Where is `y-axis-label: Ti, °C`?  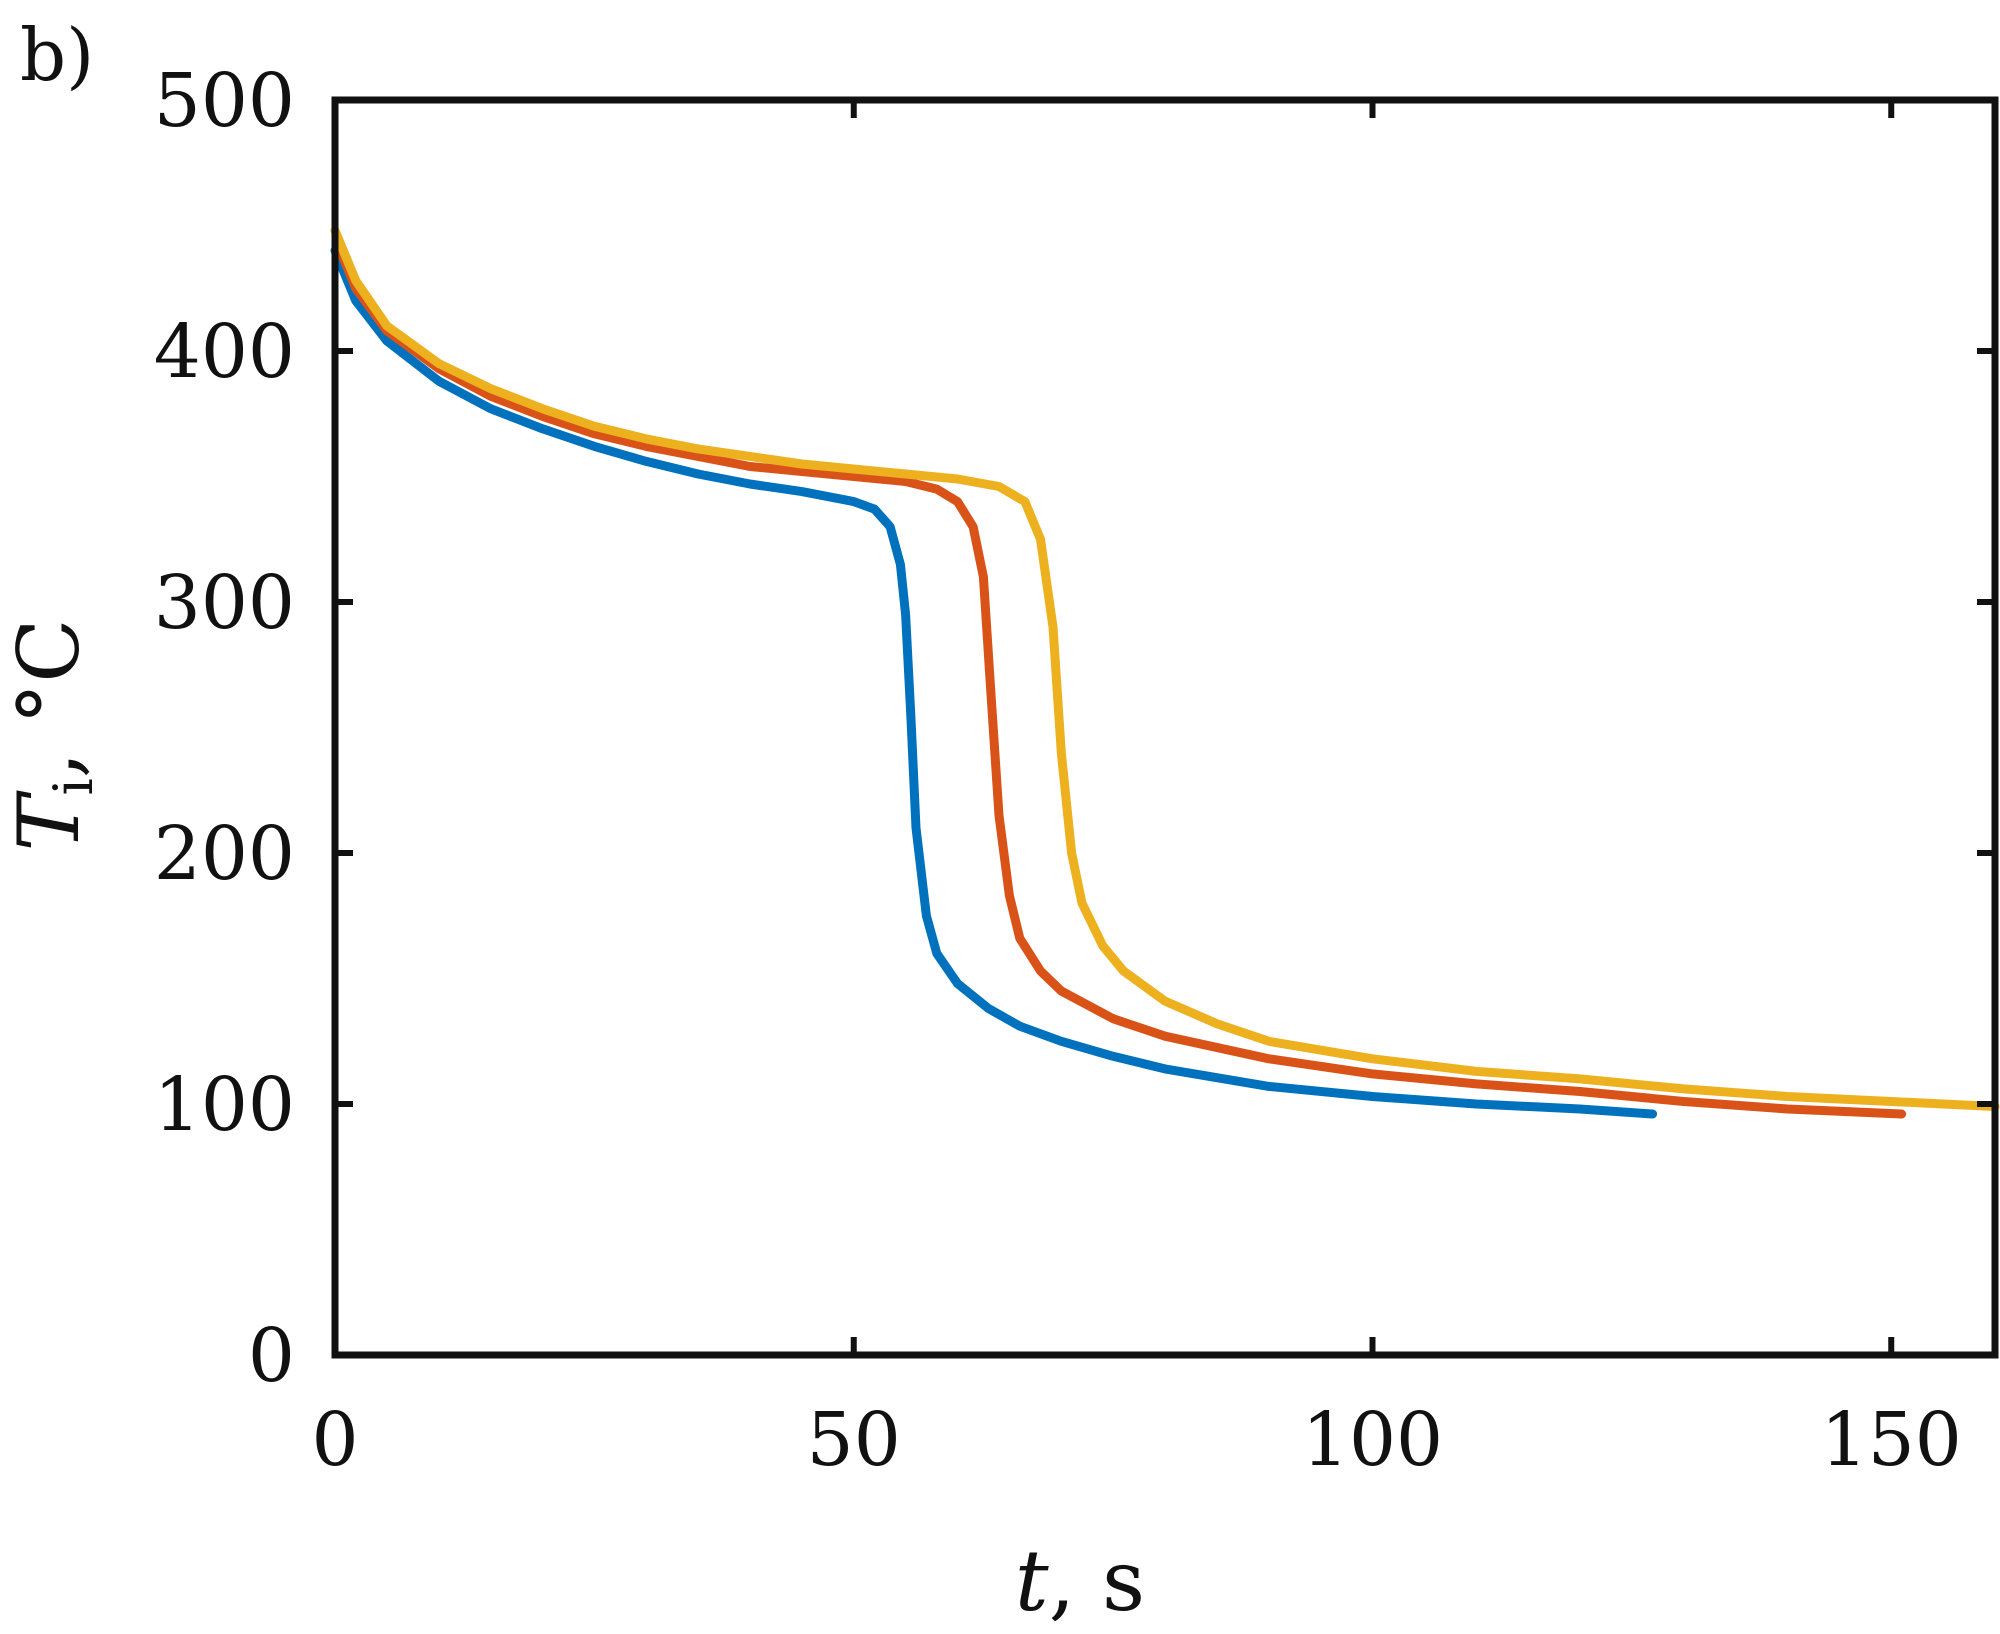 y-axis-label: Ti, °C is located at coordinates (52, 735).